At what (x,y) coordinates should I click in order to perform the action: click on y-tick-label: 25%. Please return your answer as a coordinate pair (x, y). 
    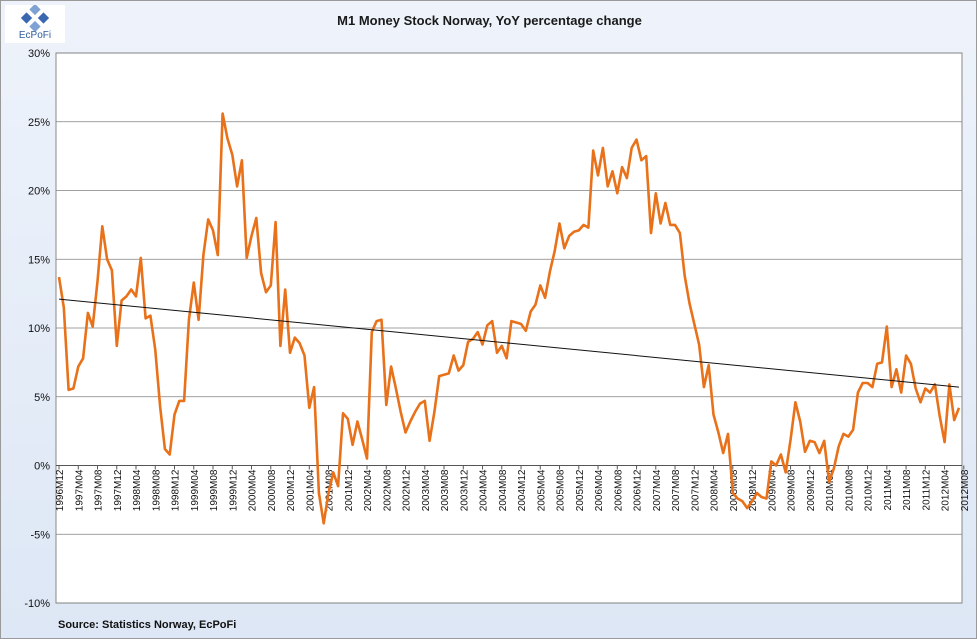
    Looking at the image, I should click on (39, 123).